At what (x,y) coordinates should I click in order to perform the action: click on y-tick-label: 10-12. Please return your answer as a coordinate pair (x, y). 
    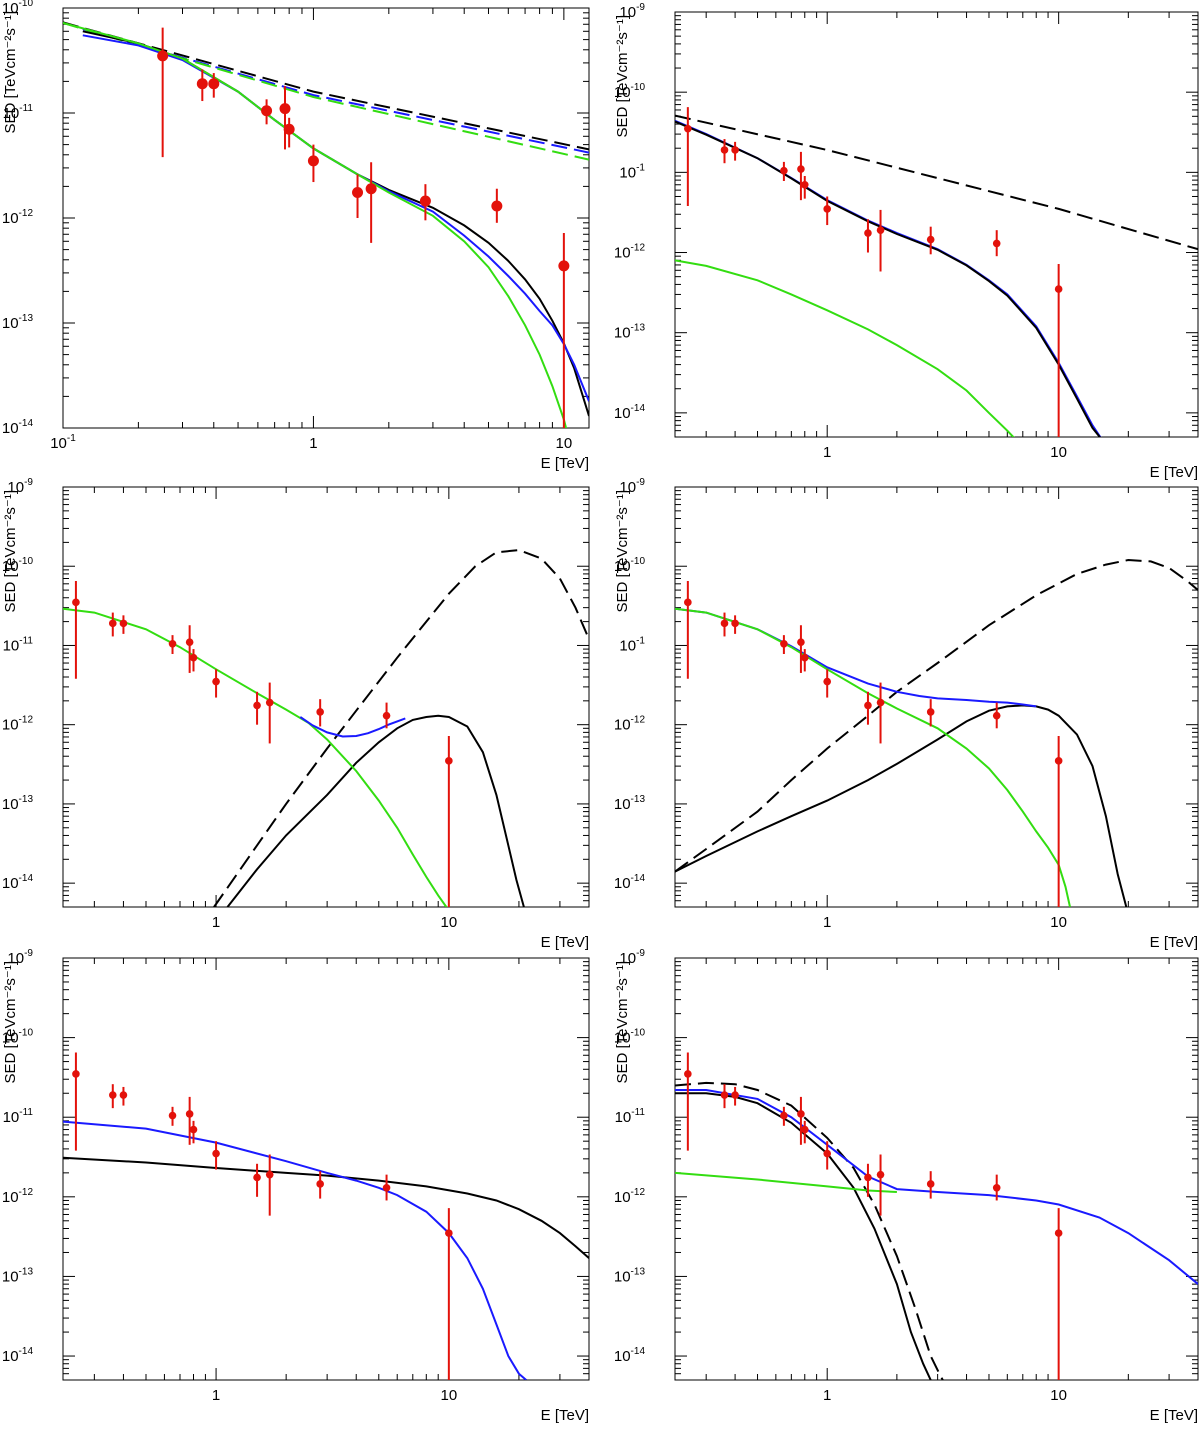
    Looking at the image, I should click on (630, 252).